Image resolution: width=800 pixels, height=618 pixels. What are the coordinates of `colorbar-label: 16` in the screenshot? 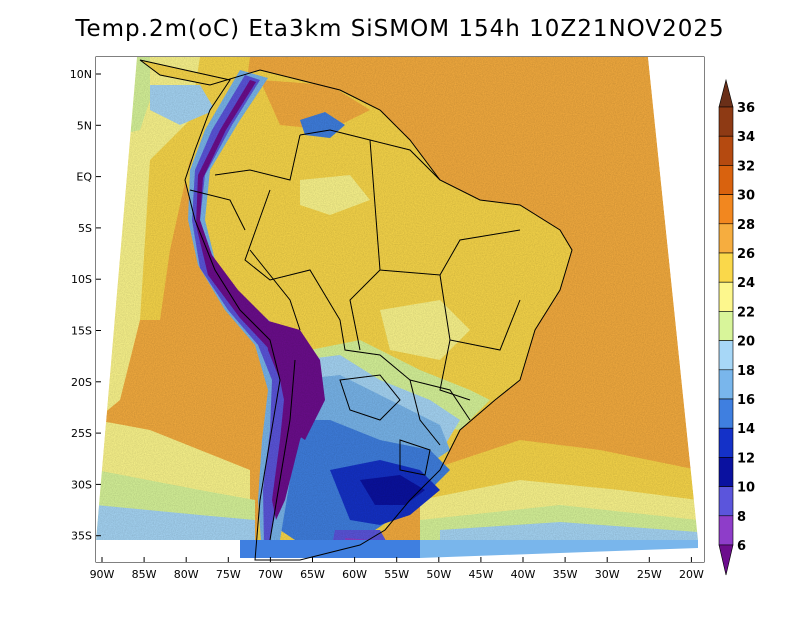 It's located at (746, 400).